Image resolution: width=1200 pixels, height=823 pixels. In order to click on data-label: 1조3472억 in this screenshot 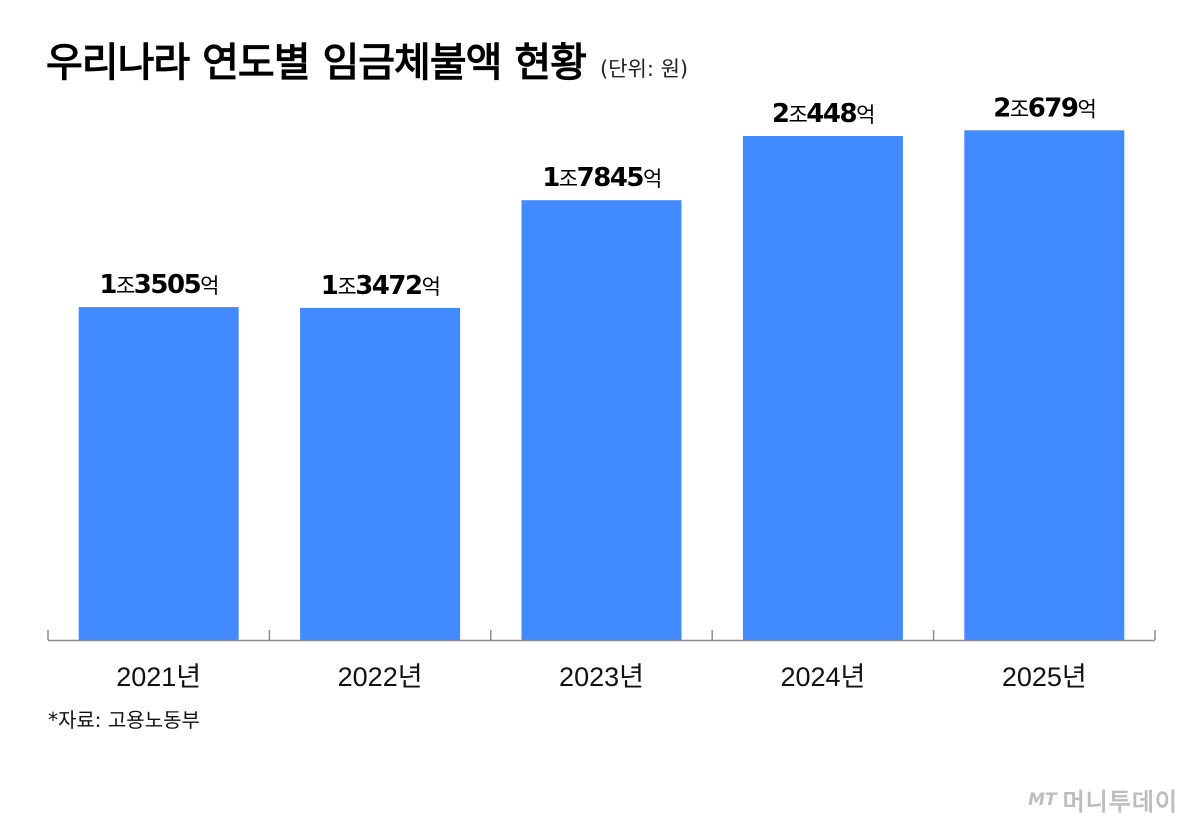, I will do `click(380, 286)`.